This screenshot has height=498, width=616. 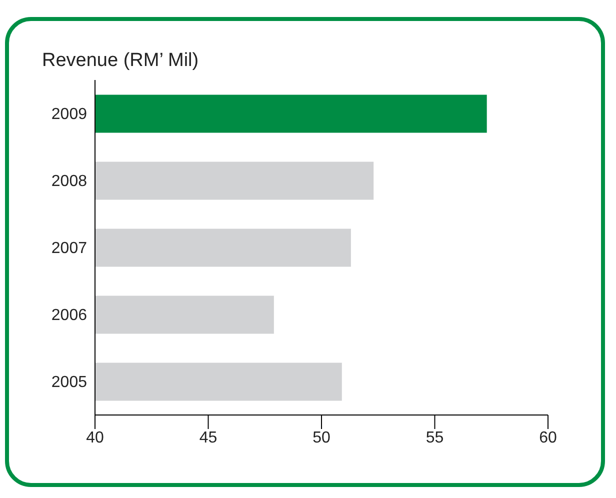 What do you see at coordinates (120, 61) in the screenshot?
I see `chart-title: Revenue (RM’ Mil)` at bounding box center [120, 61].